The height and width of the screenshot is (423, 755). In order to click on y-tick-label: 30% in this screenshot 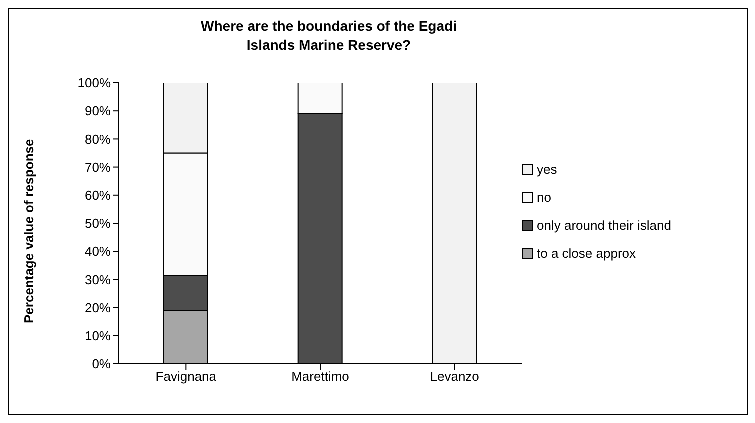, I will do `click(98, 280)`.